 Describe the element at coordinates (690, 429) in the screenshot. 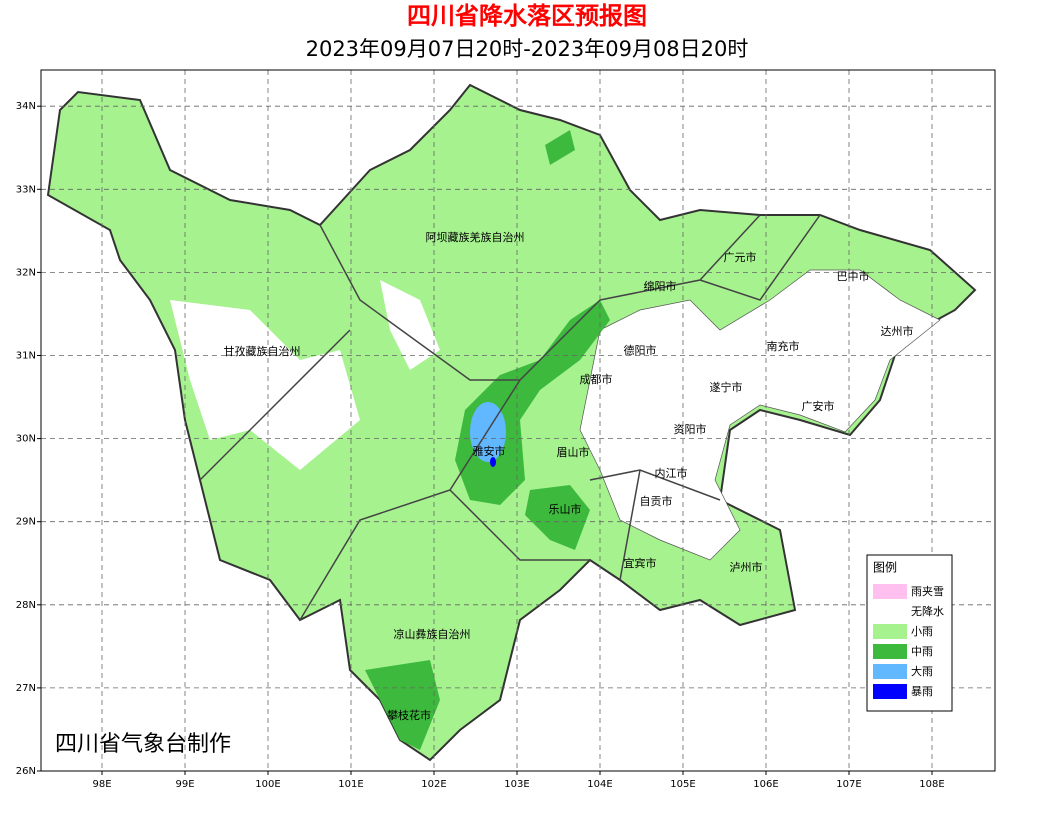

I see `city-label: 资阳市` at that location.